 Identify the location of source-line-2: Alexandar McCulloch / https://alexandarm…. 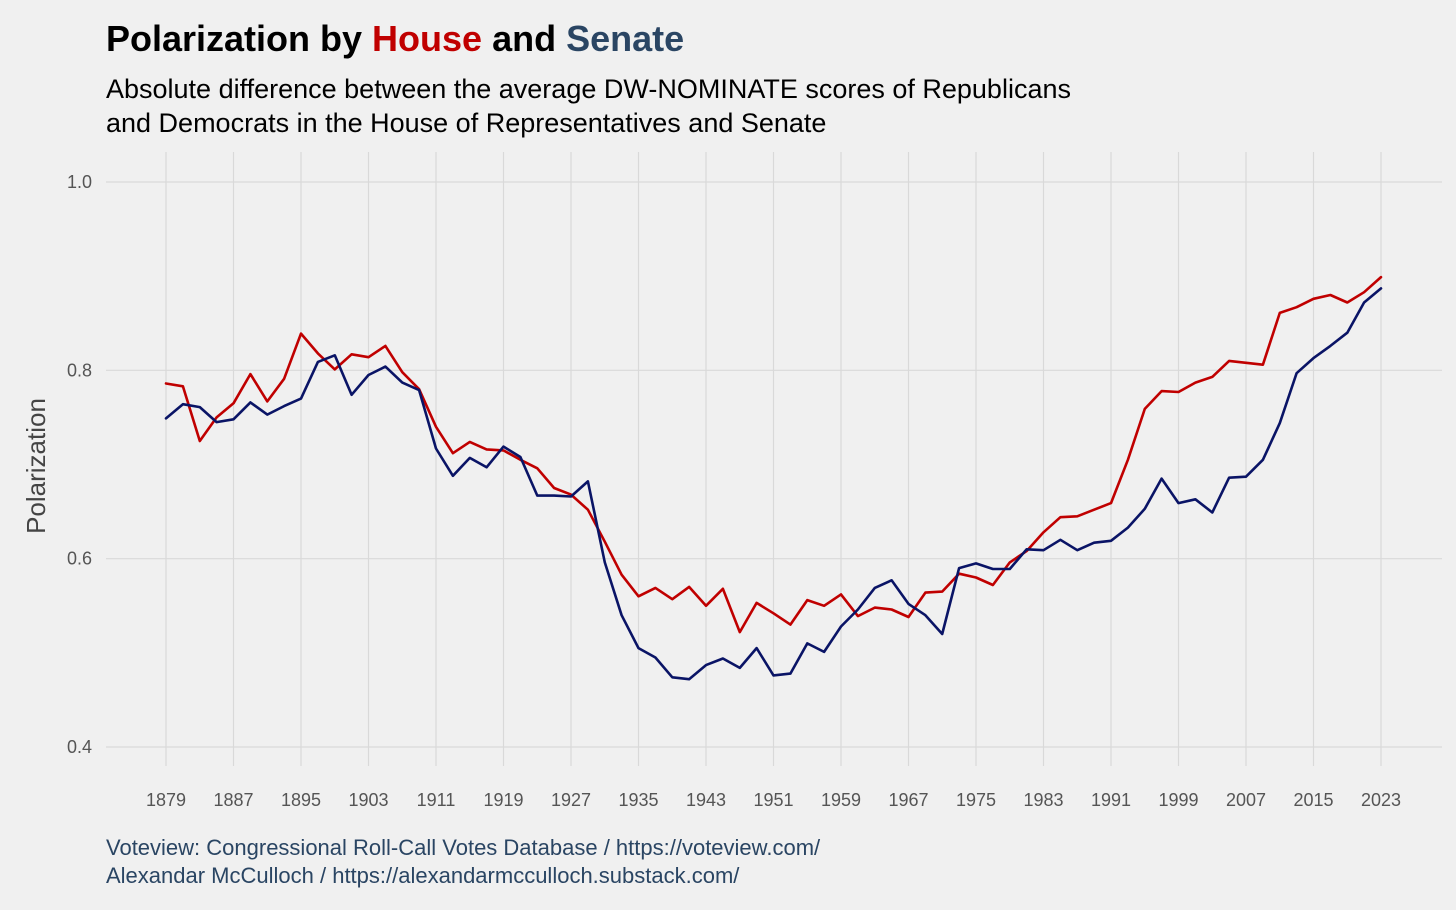
(423, 875).